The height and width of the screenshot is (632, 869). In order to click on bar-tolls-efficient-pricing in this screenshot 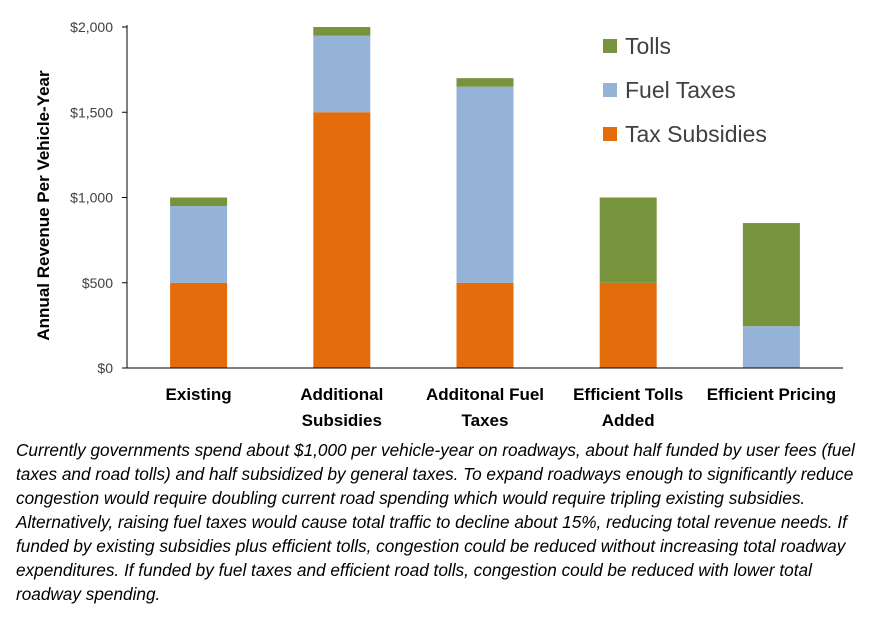, I will do `click(771, 275)`.